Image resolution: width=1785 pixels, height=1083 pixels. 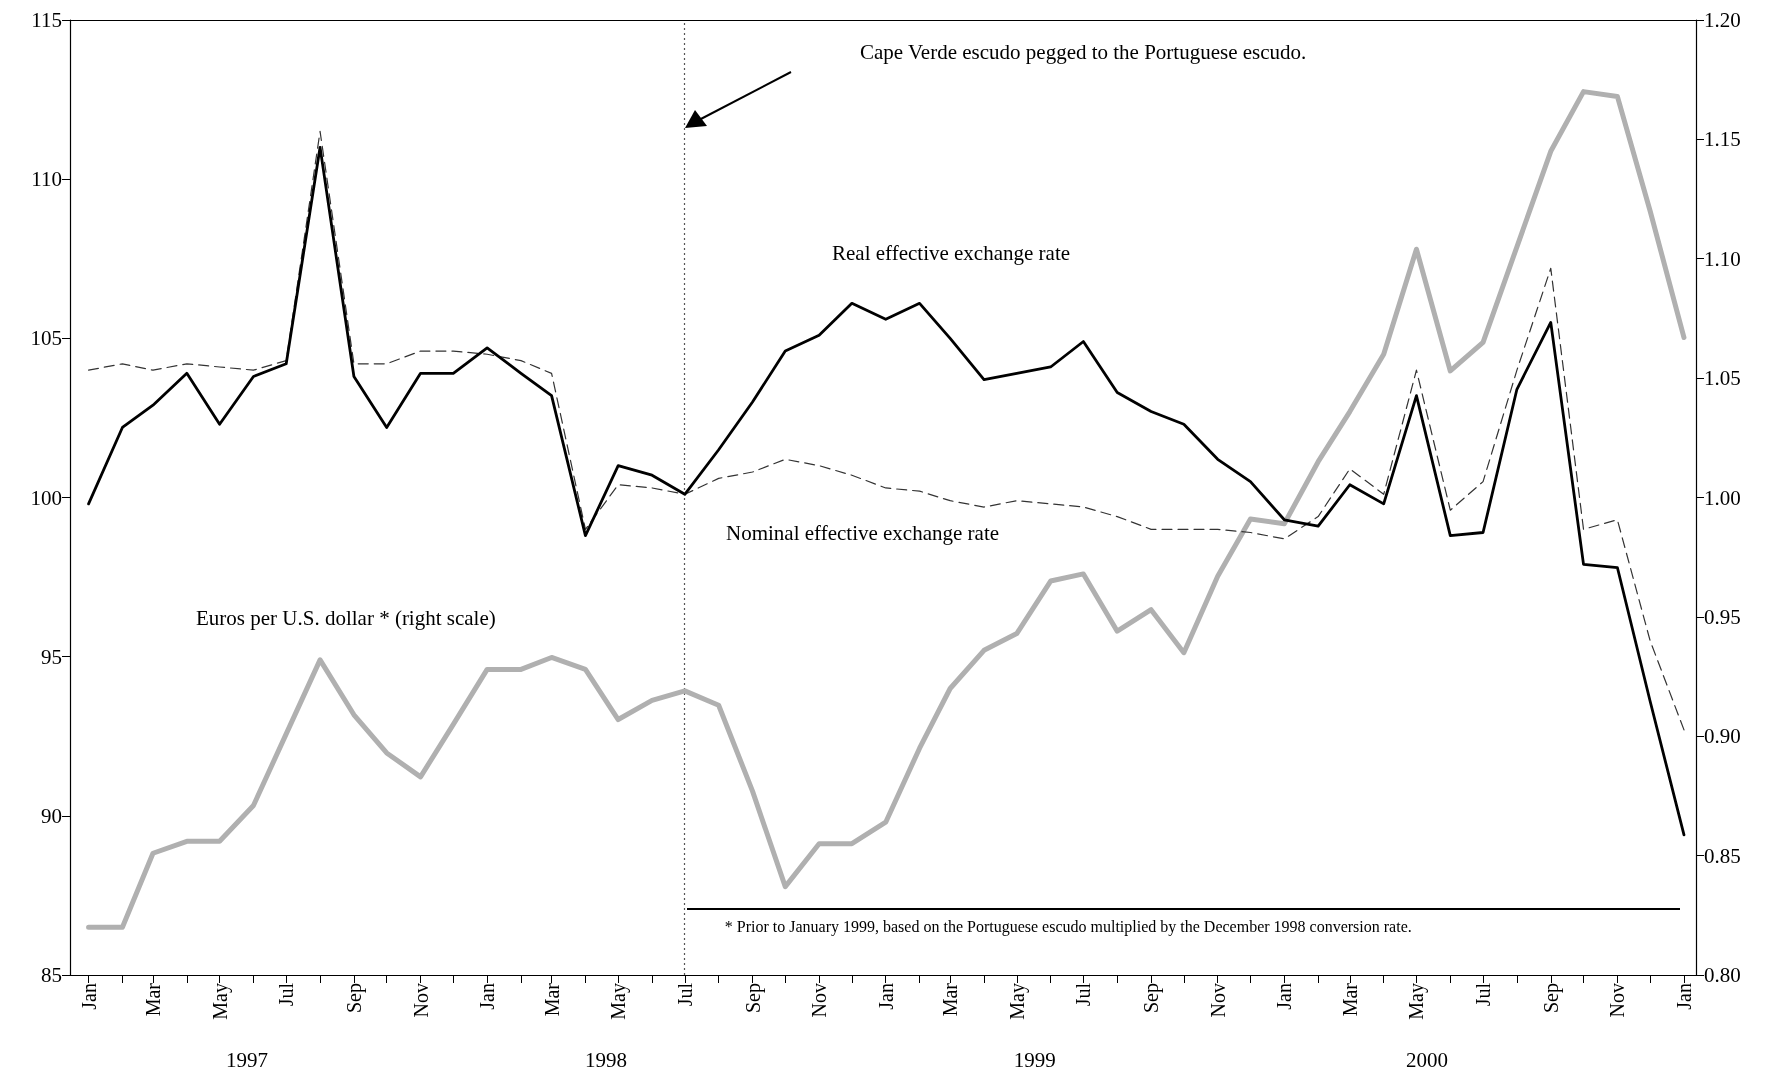 I want to click on y-tick-label: 100, so click(x=46, y=497).